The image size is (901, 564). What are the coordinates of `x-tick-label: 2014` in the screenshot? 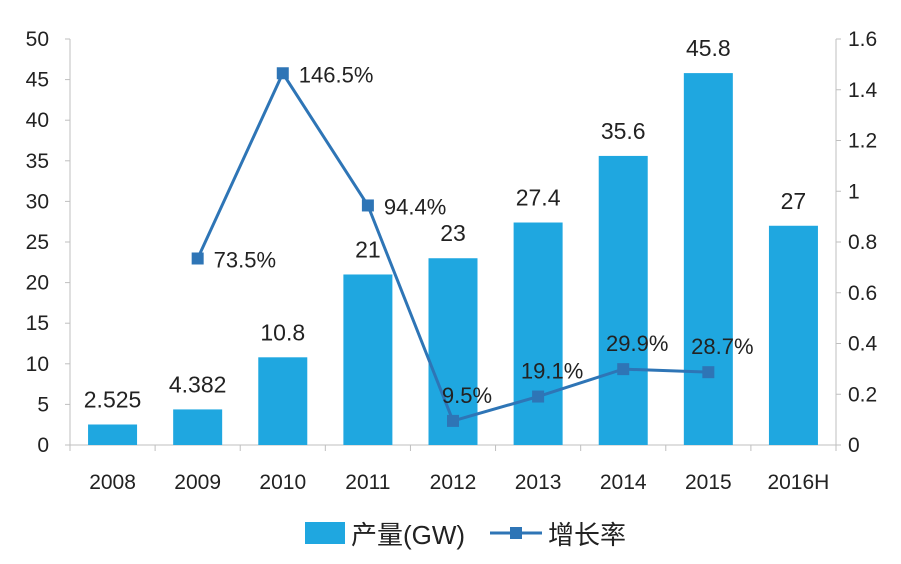 It's located at (623, 482).